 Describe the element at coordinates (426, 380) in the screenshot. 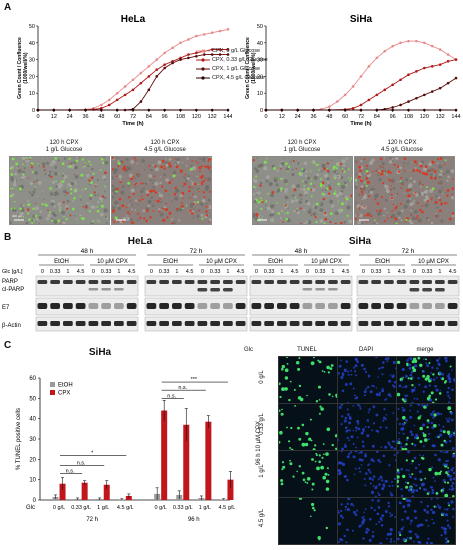

I see `fluo-image-merge` at that location.